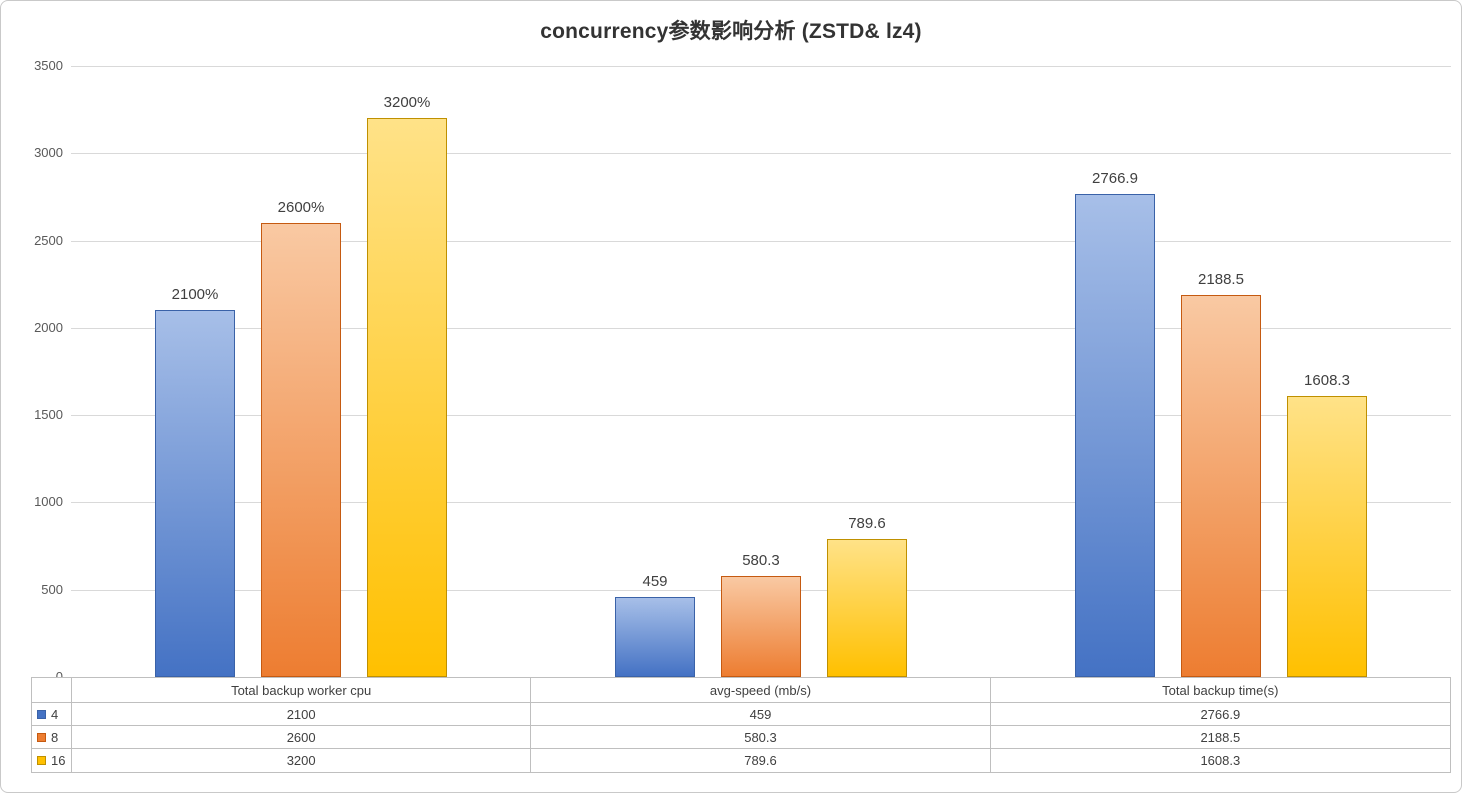  I want to click on table-header-cell: Total backup time(s), so click(1220, 690).